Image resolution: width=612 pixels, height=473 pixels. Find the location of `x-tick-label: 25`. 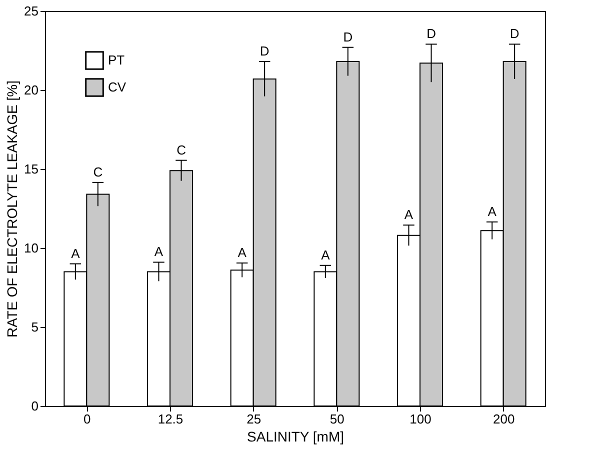

x-tick-label: 25 is located at coordinates (254, 419).